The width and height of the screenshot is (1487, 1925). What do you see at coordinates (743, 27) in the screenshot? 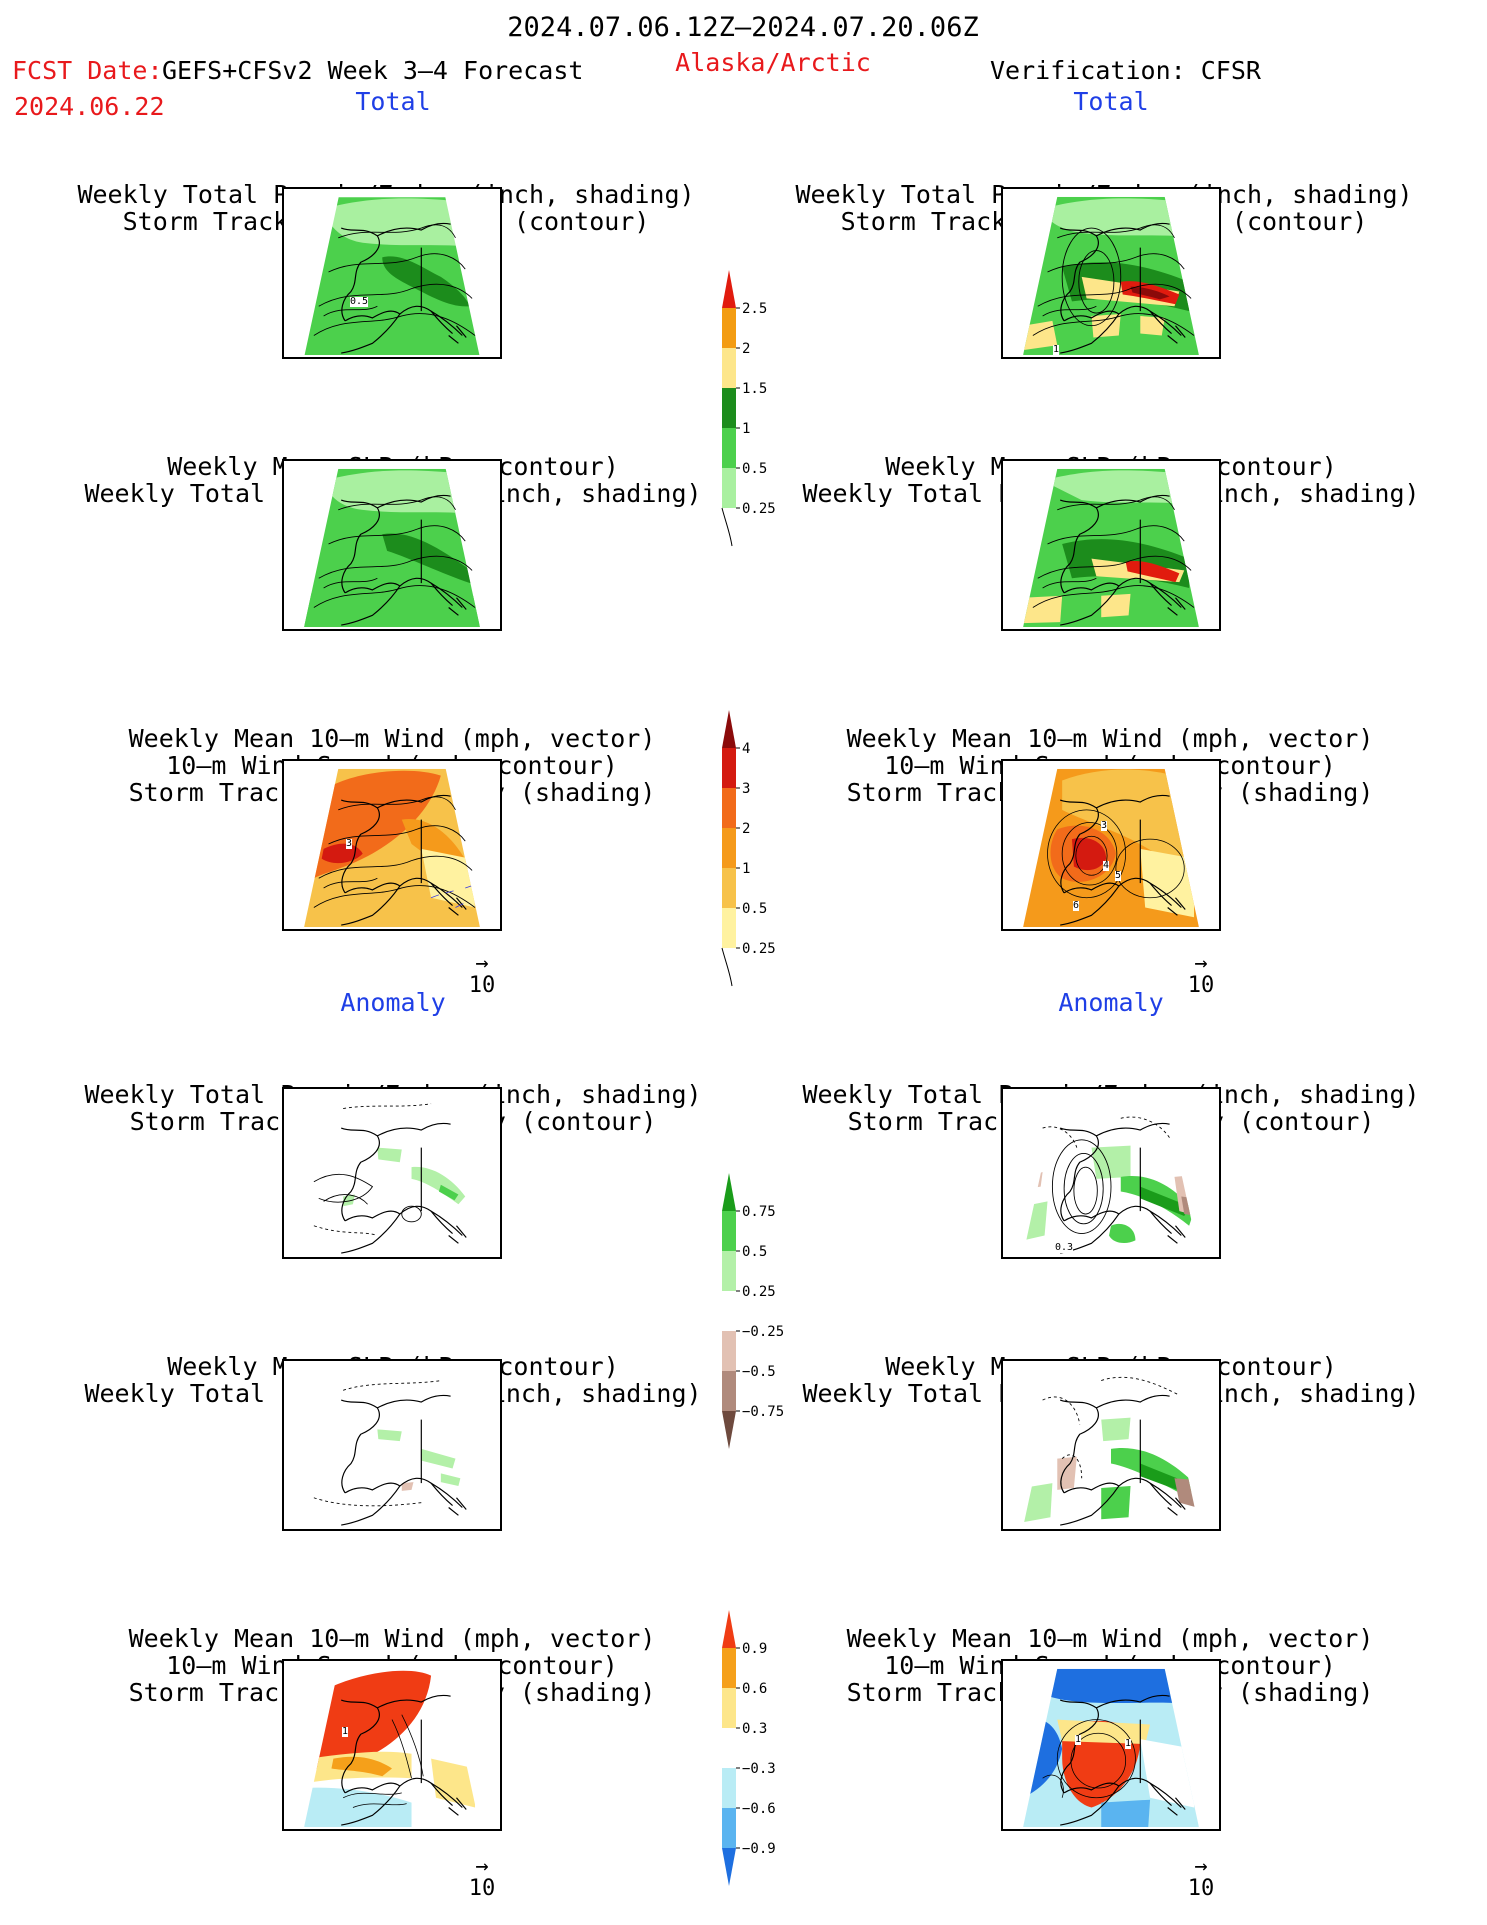
I see `date-range: 2024.07.06.12Z–2024.07.20.06Z` at bounding box center [743, 27].